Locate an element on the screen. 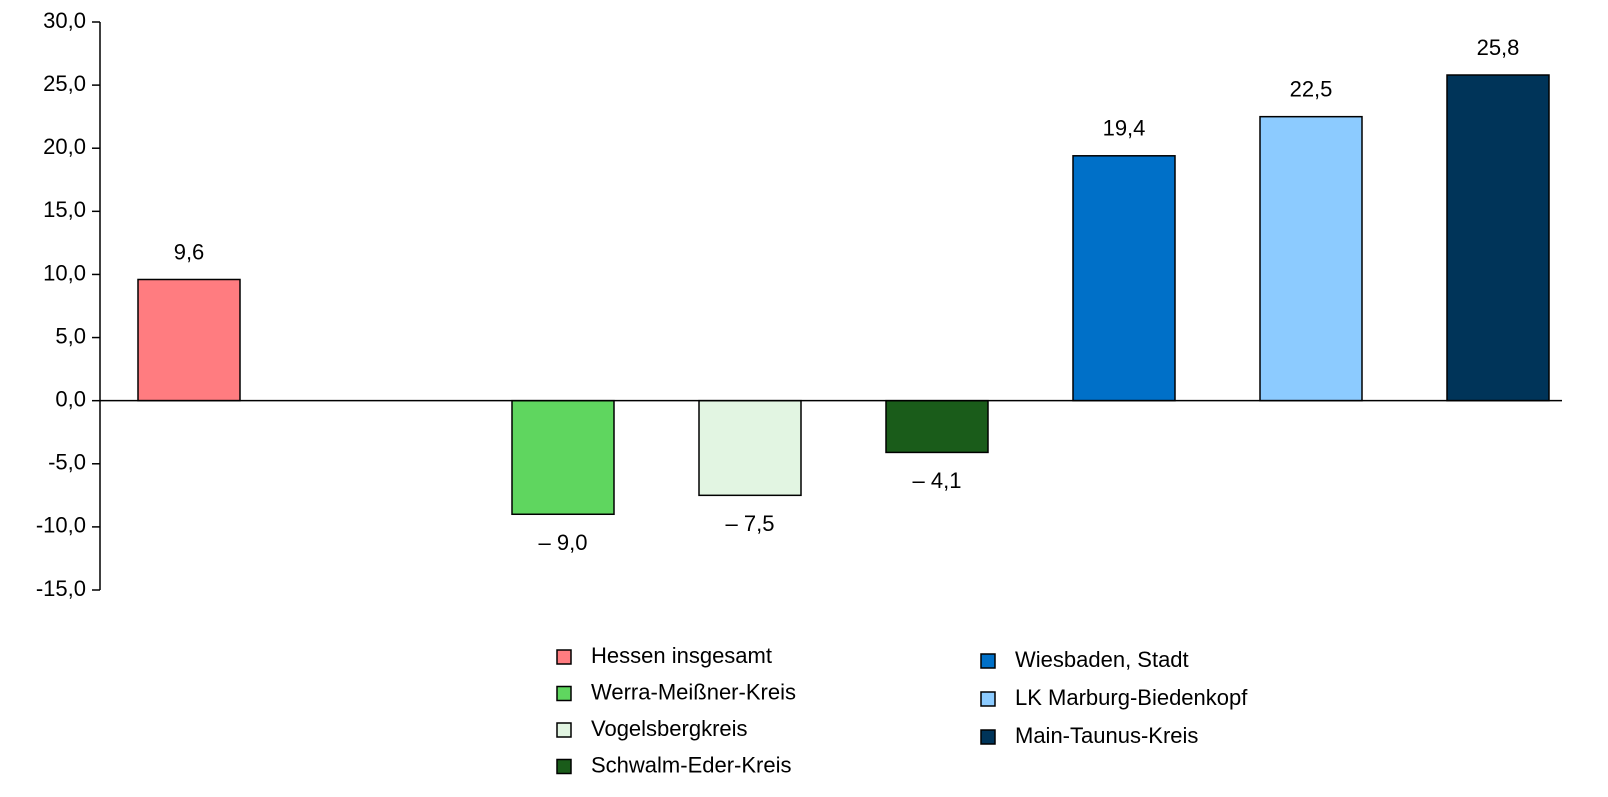 This screenshot has height=797, width=1608. legend-label: Schwalm-Eder-Kreis is located at coordinates (691, 764).